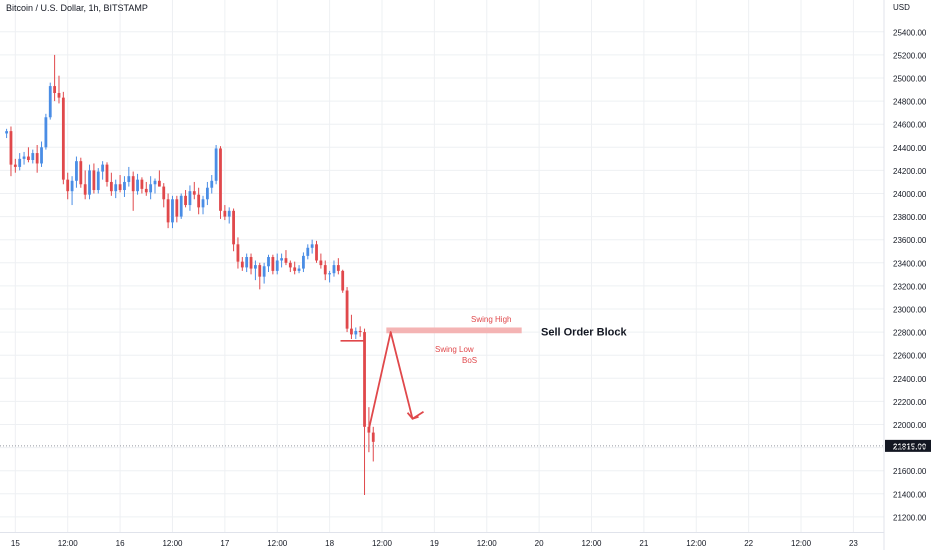 This screenshot has height=555, width=932. I want to click on y-tick-label: 25200.00, so click(910, 55).